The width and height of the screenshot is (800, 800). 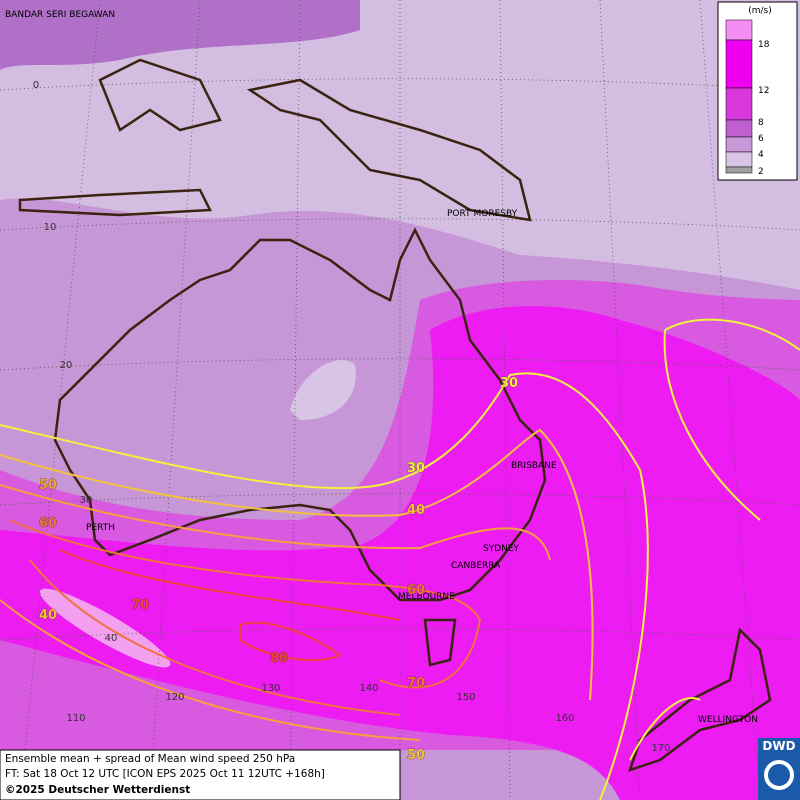 What do you see at coordinates (75, 718) in the screenshot?
I see `lon-label: 110` at bounding box center [75, 718].